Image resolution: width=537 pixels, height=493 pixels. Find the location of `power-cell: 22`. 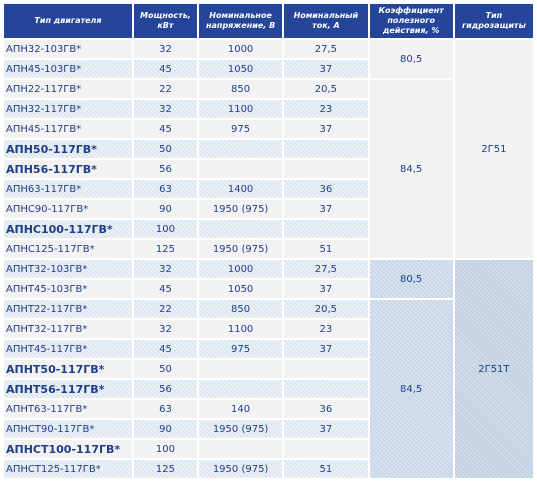

power-cell: 22 is located at coordinates (165, 89).